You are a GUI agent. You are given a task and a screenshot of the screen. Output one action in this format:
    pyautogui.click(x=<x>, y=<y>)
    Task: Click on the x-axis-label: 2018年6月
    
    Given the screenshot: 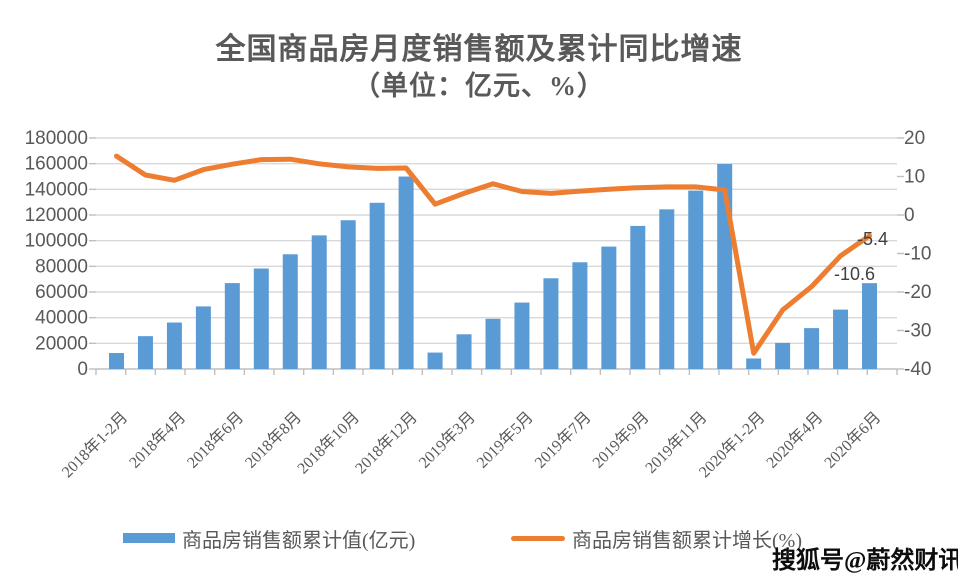 What is the action you would take?
    pyautogui.click(x=216, y=440)
    